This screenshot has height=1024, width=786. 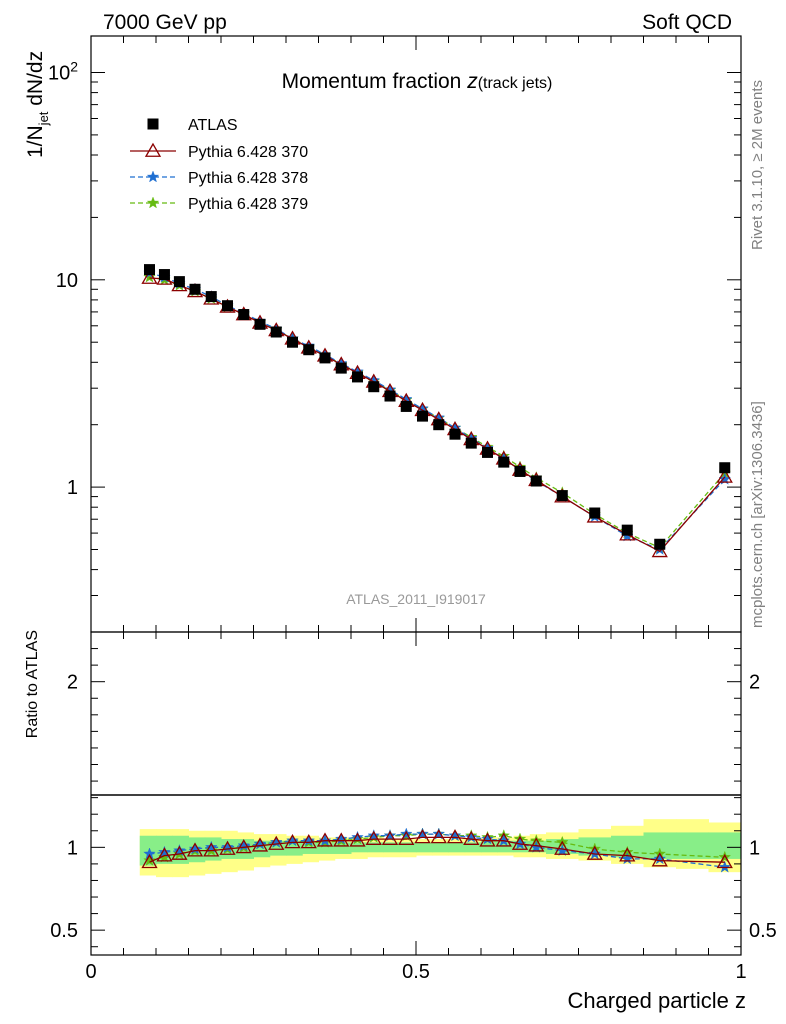 I want to click on ratio-y-ticklabel-left: 0.5, so click(x=64, y=931).